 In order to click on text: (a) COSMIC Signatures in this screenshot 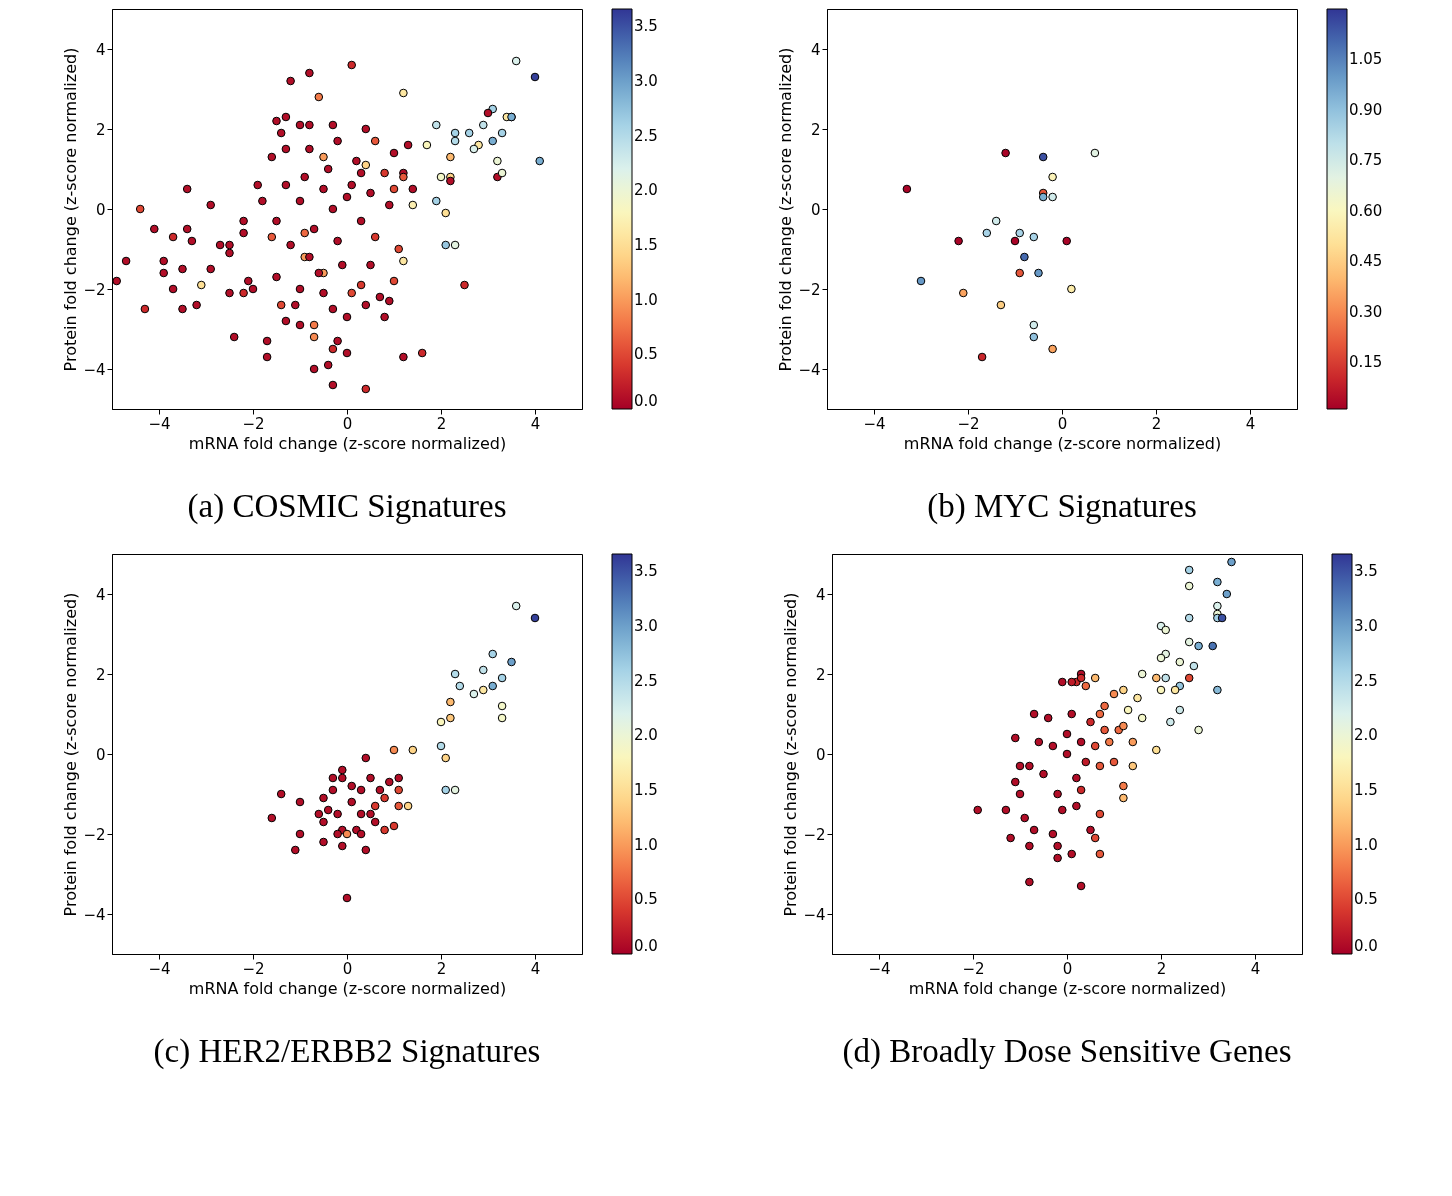, I will do `click(347, 506)`.